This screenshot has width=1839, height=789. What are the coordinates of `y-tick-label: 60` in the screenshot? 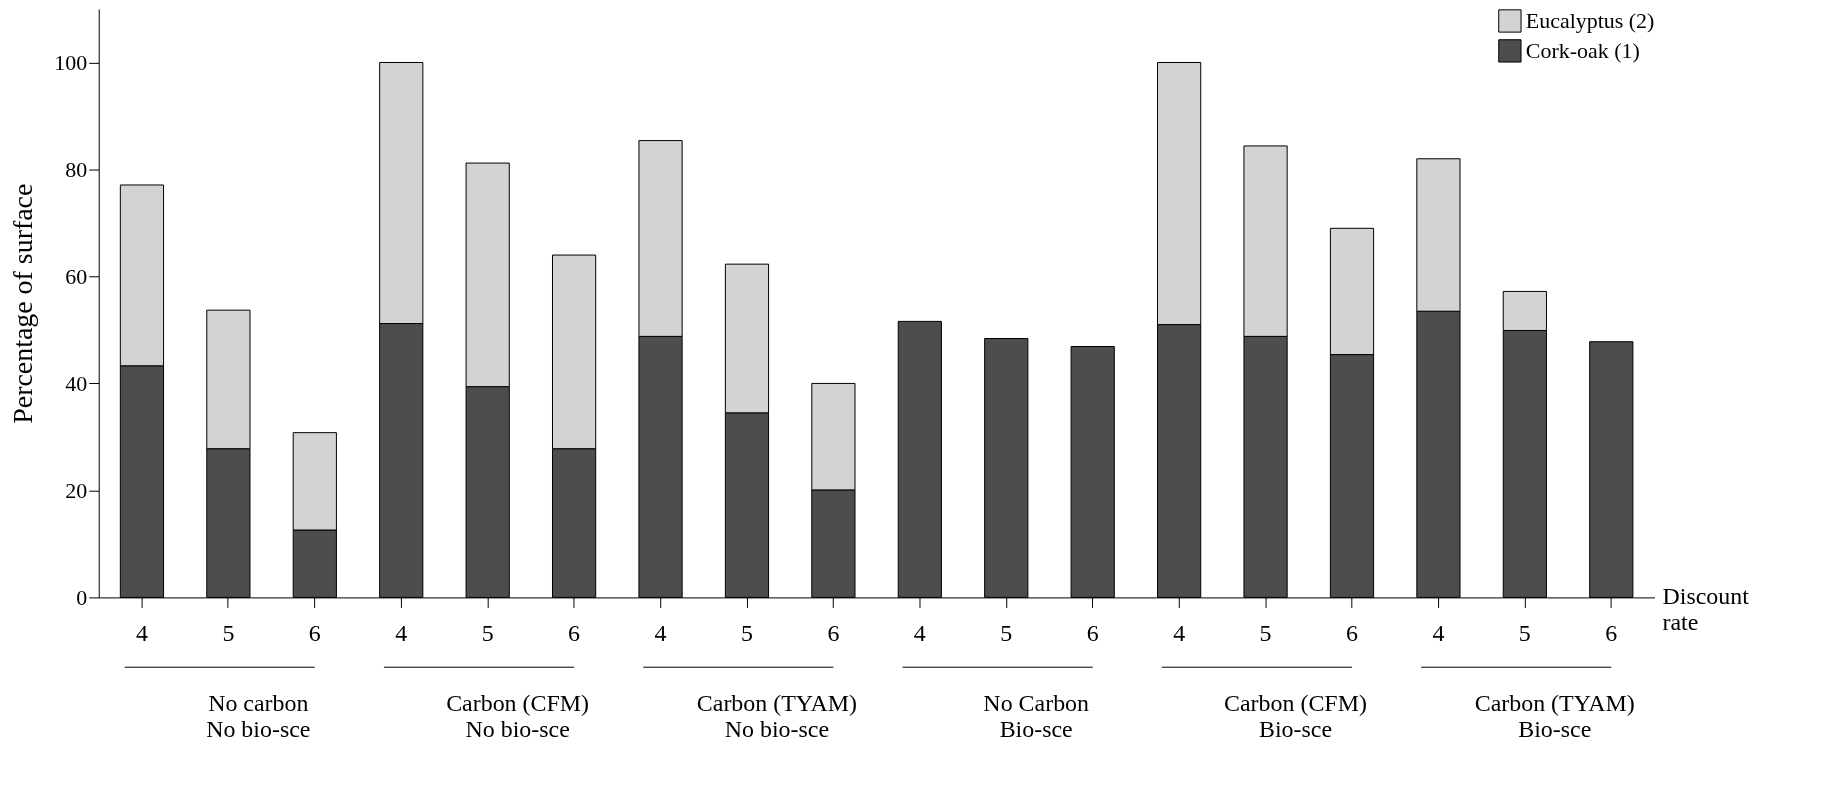 It's located at (76, 276).